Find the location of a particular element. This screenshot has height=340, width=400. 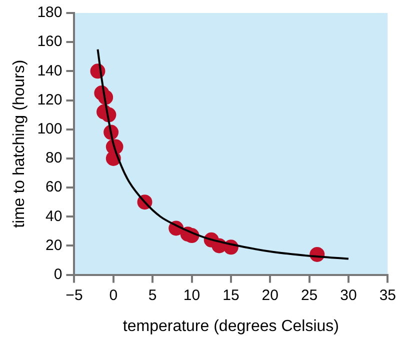

x-tick-label: 15 is located at coordinates (231, 295).